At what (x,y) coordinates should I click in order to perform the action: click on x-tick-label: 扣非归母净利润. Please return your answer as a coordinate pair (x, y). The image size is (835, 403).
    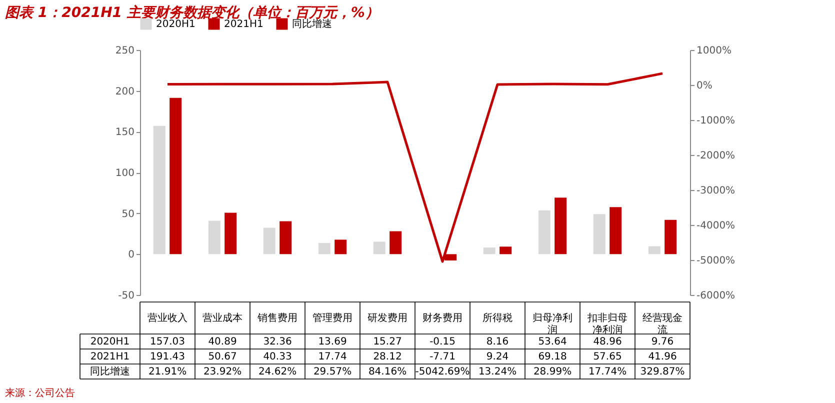
    Looking at the image, I should click on (607, 324).